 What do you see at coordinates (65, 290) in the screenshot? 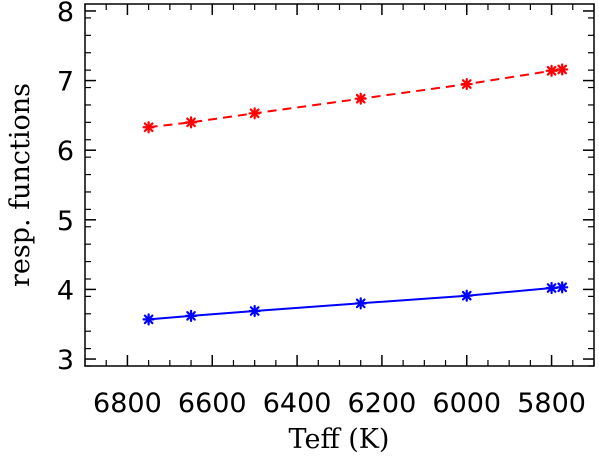
I see `y-tick-label: 4` at bounding box center [65, 290].